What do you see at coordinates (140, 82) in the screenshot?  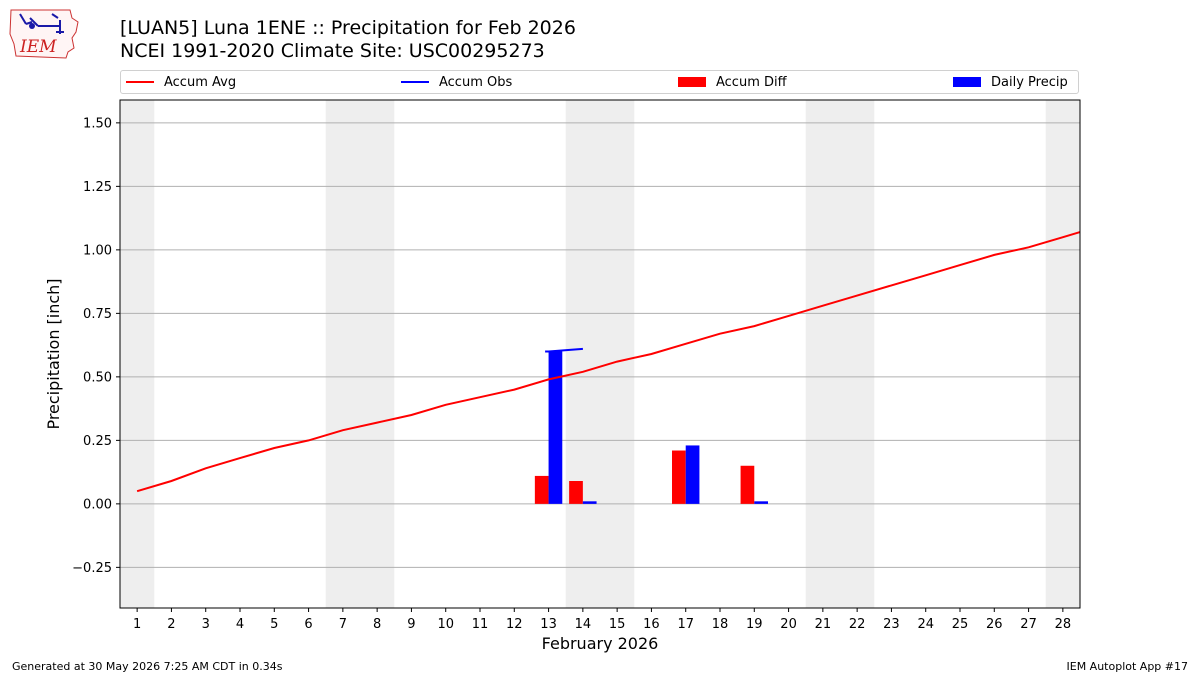 I see `legend-swatch-accum-avg` at bounding box center [140, 82].